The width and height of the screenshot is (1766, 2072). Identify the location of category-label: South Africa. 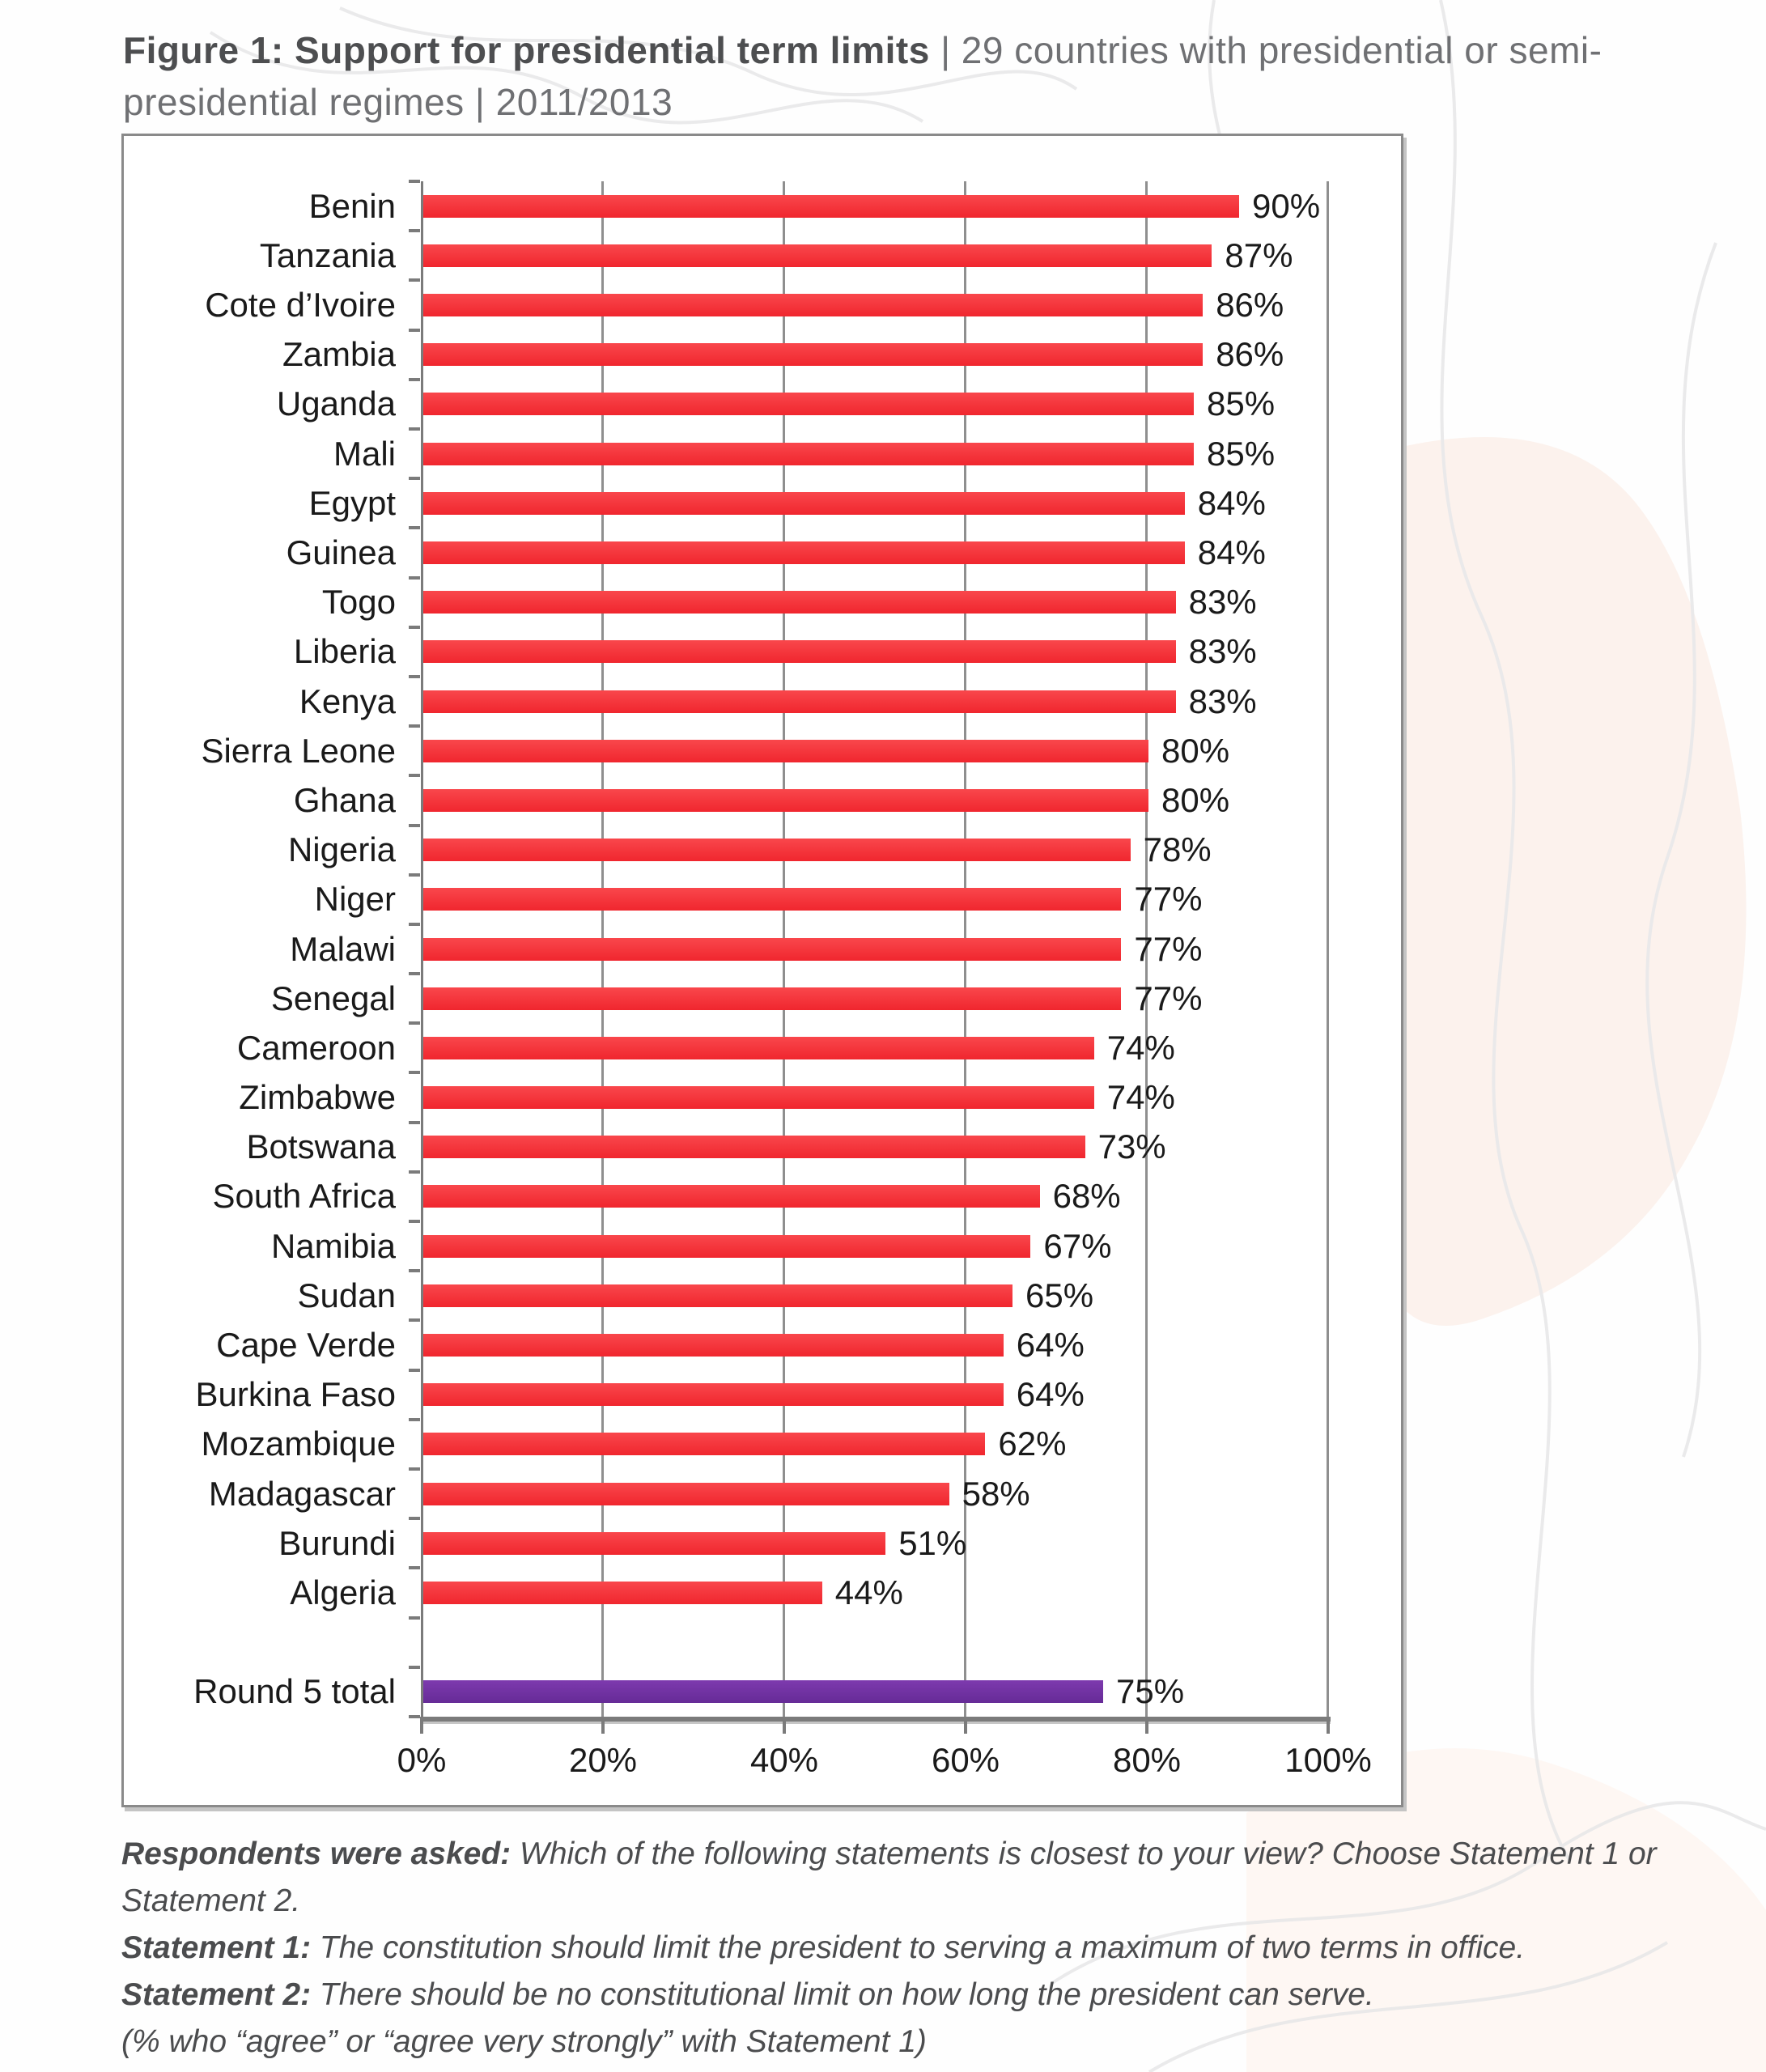
(304, 1196).